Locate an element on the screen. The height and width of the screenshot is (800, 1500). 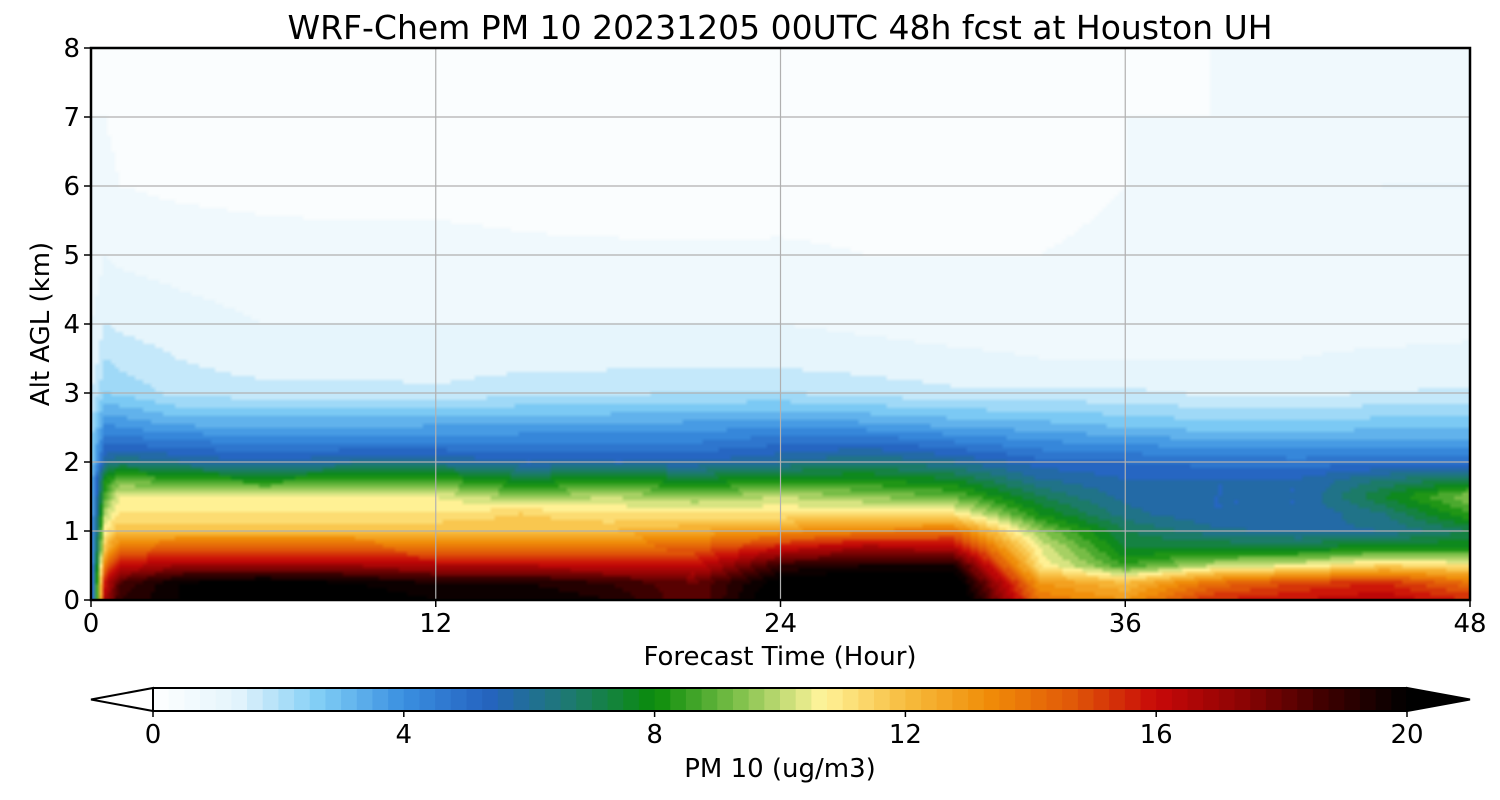
y-tick-label: 6 is located at coordinates (71, 187).